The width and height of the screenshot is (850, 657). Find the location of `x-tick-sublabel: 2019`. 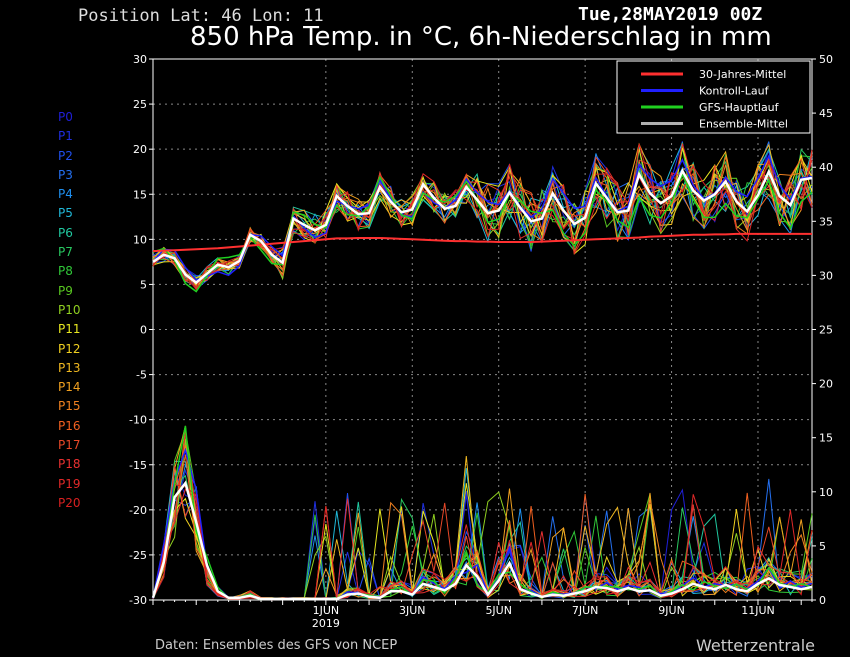

x-tick-sublabel: 2019 is located at coordinates (326, 623).